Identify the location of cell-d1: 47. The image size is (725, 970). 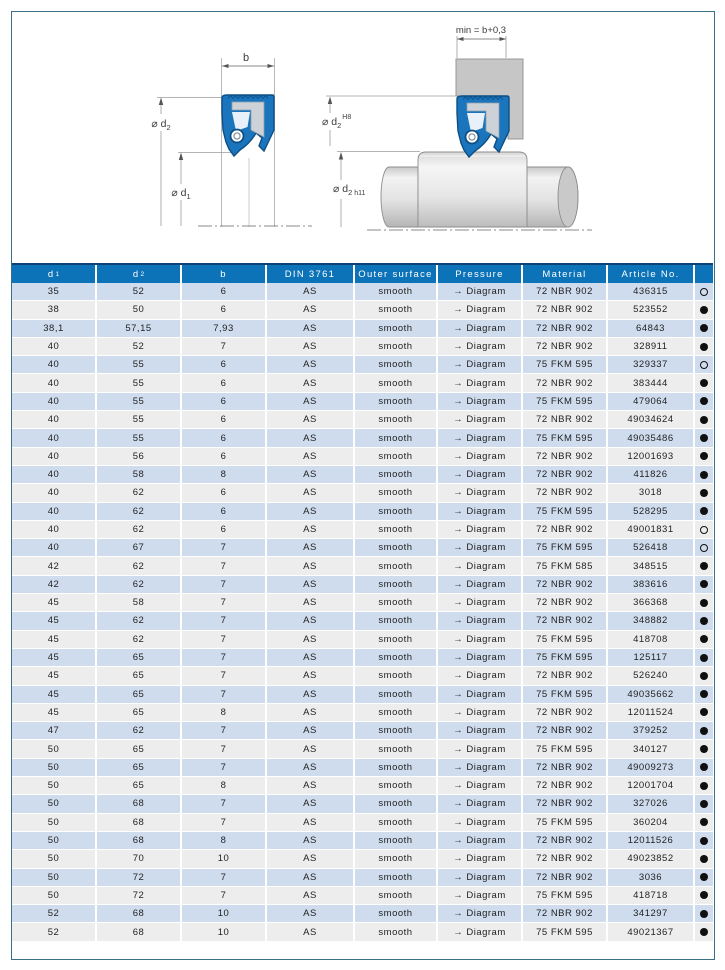
(54, 731).